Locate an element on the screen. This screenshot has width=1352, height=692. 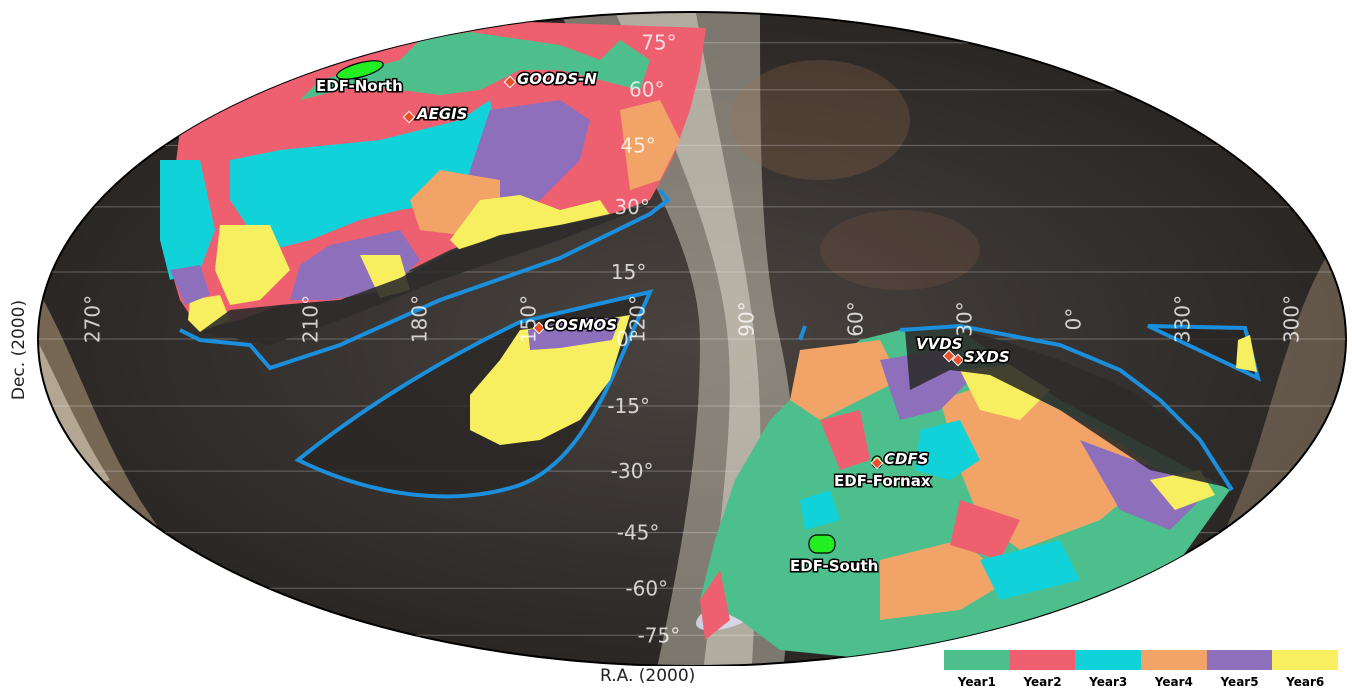
north-footprint-year6b is located at coordinates (252, 265).